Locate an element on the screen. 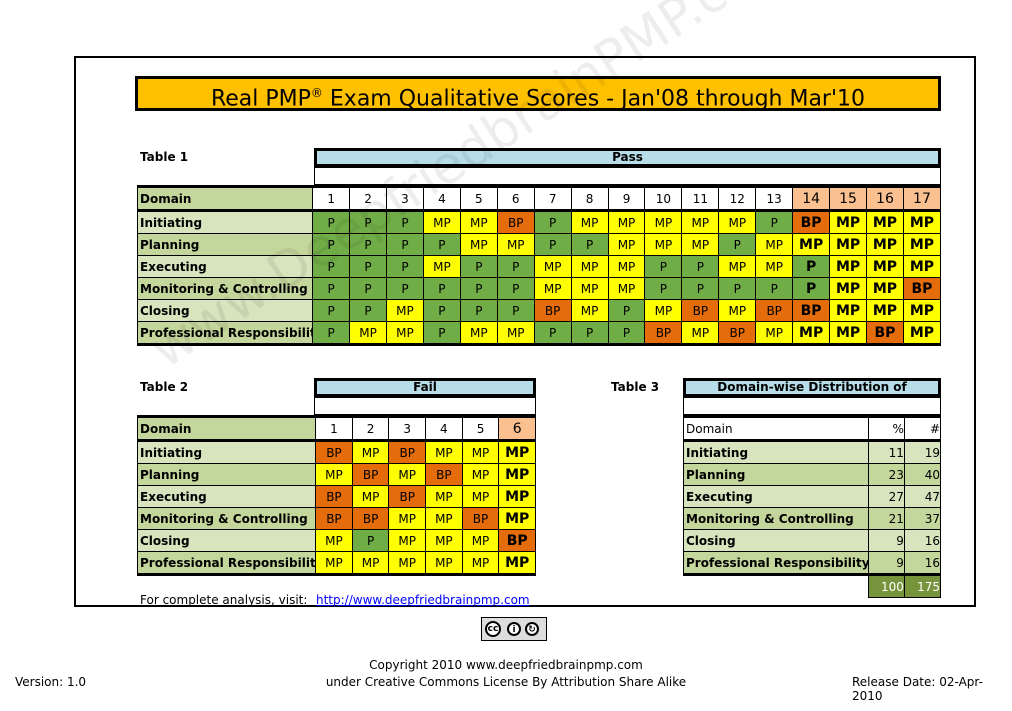 This screenshot has height=711, width=1012. domain-cell: Executing is located at coordinates (225, 266).